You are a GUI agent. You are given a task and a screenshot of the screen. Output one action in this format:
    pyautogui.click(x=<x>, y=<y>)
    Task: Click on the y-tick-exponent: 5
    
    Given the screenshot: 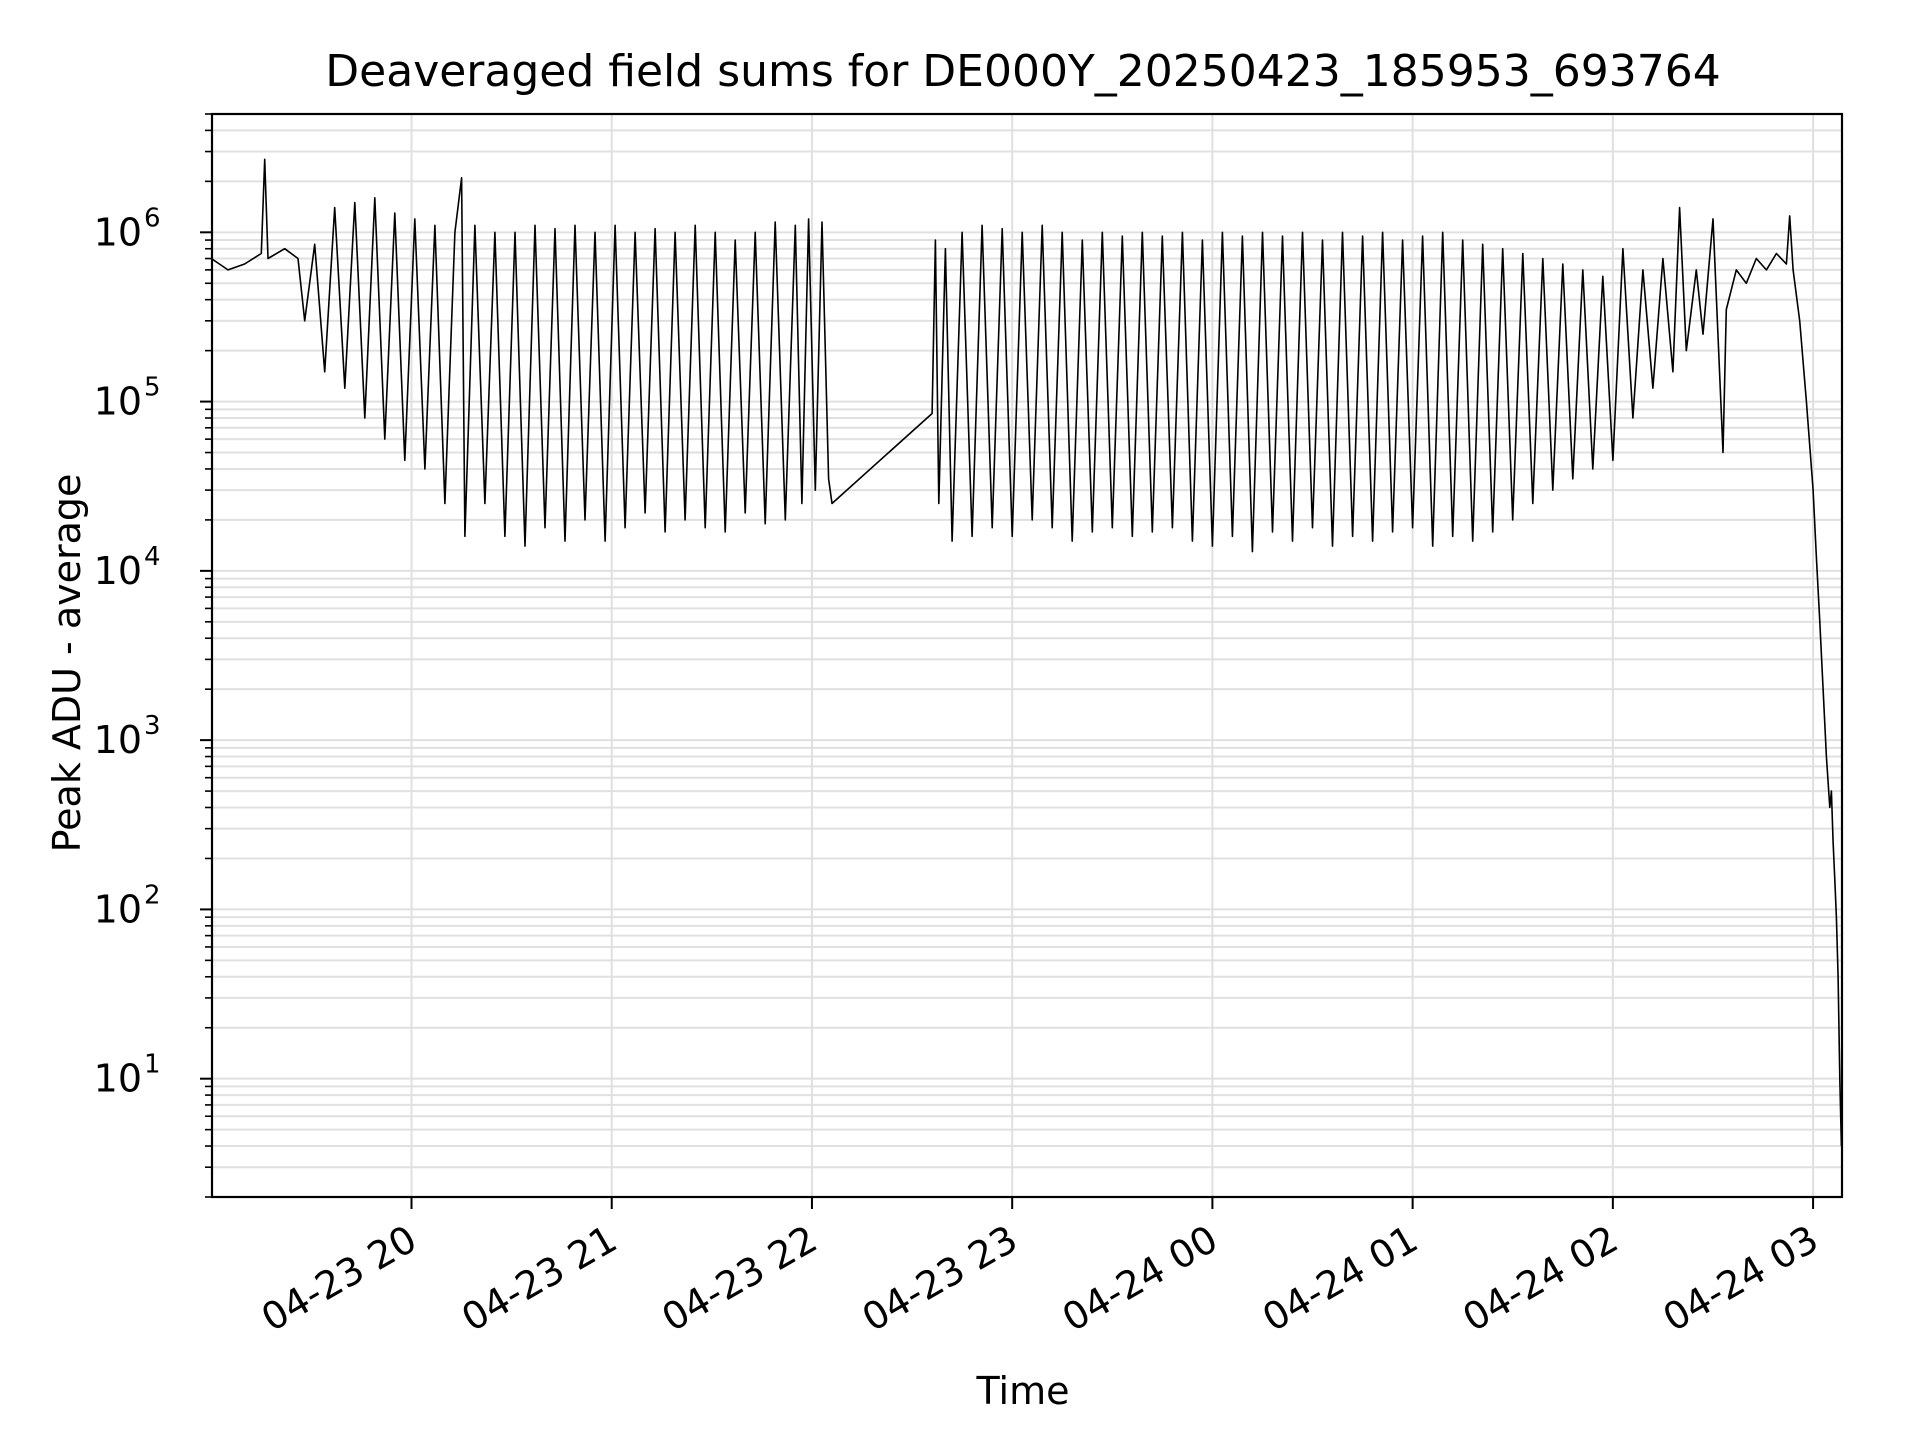 What is the action you would take?
    pyautogui.click(x=152, y=388)
    